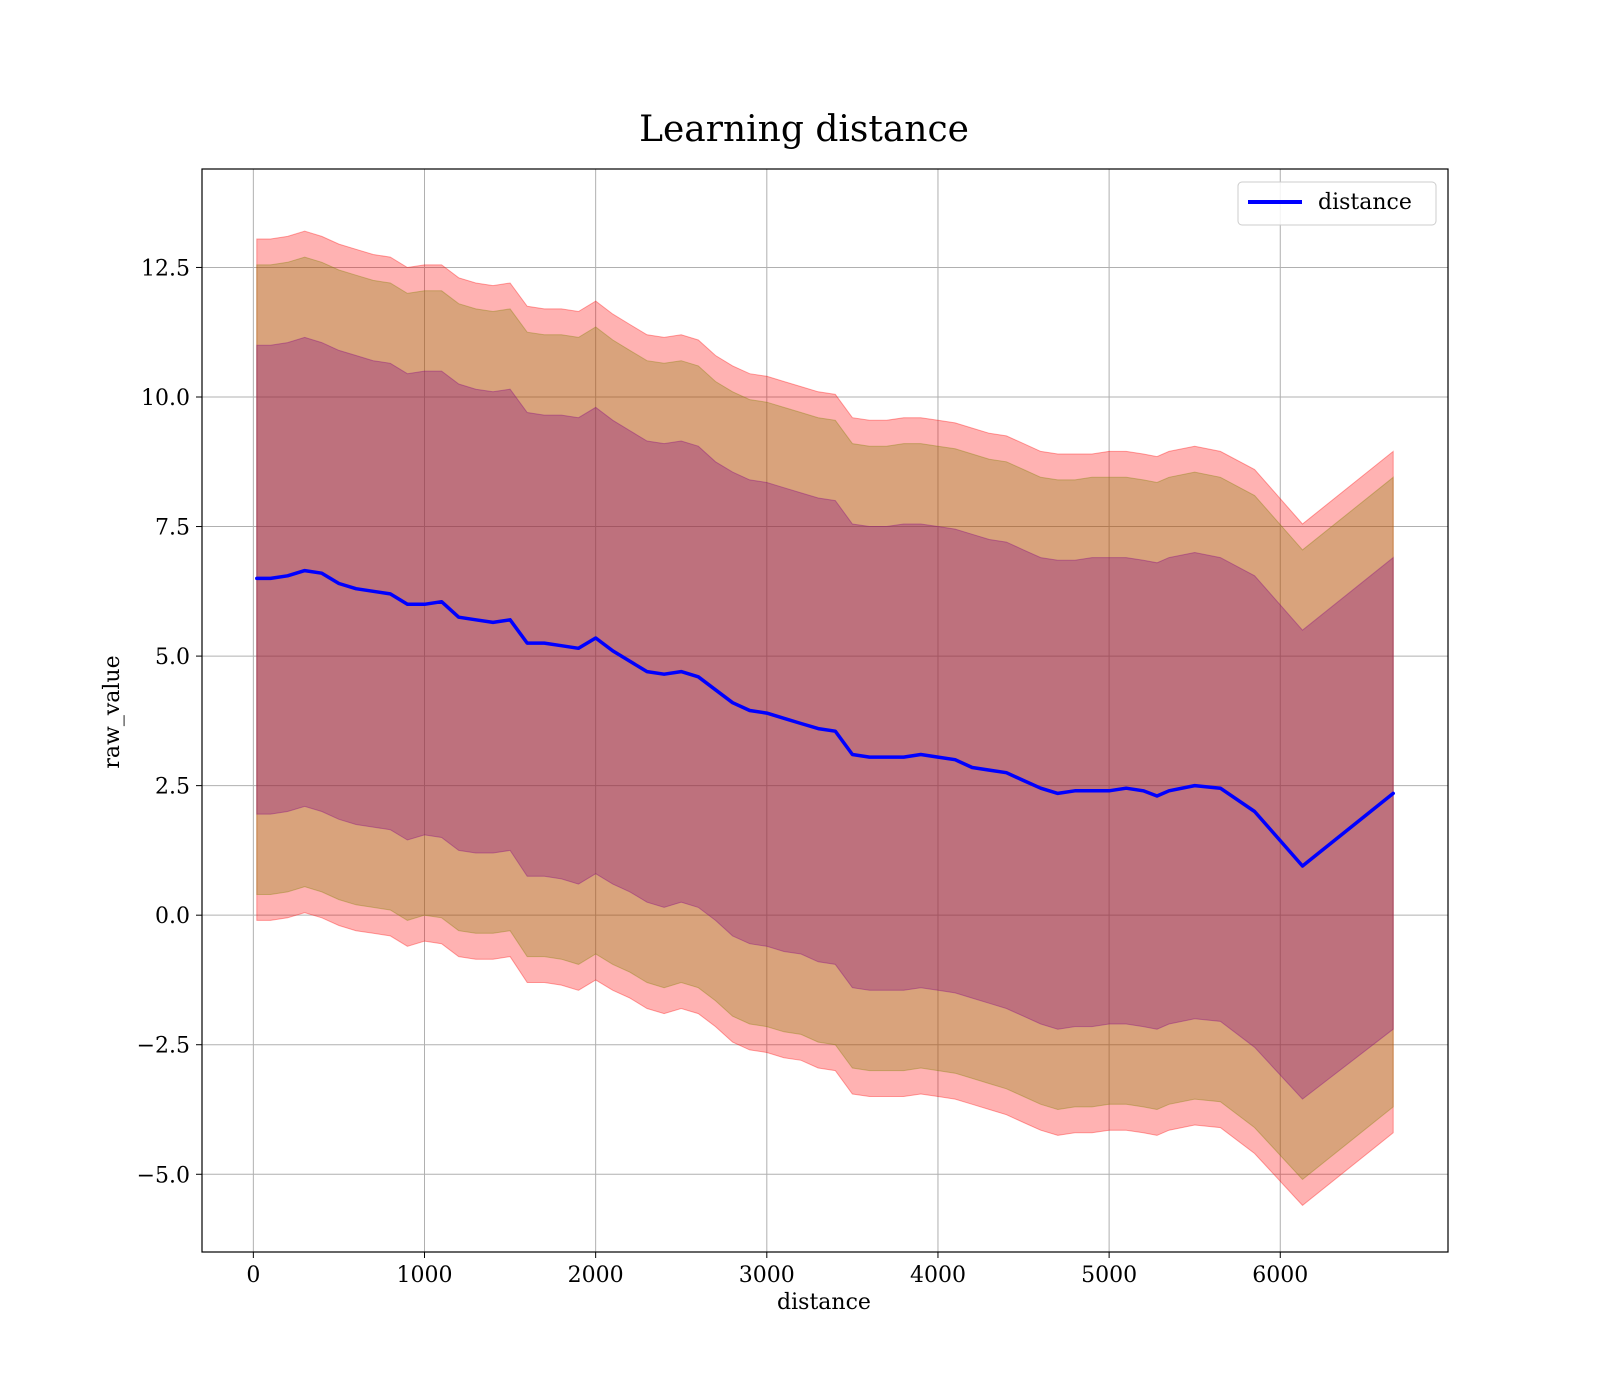  What do you see at coordinates (804, 129) in the screenshot?
I see `chart-title: Learning distance` at bounding box center [804, 129].